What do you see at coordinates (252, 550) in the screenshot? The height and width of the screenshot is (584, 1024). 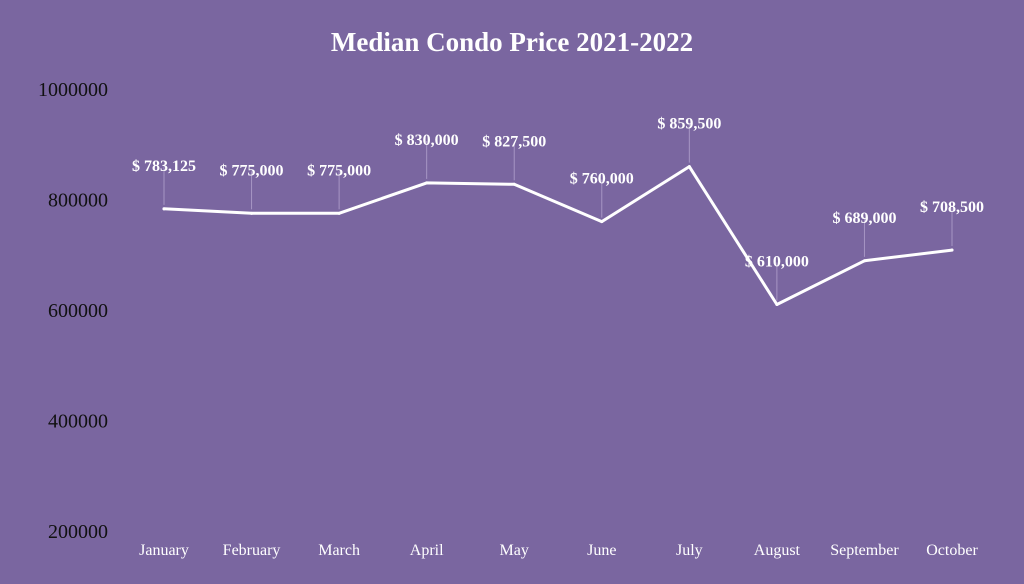 I see `x-tick-label: February` at bounding box center [252, 550].